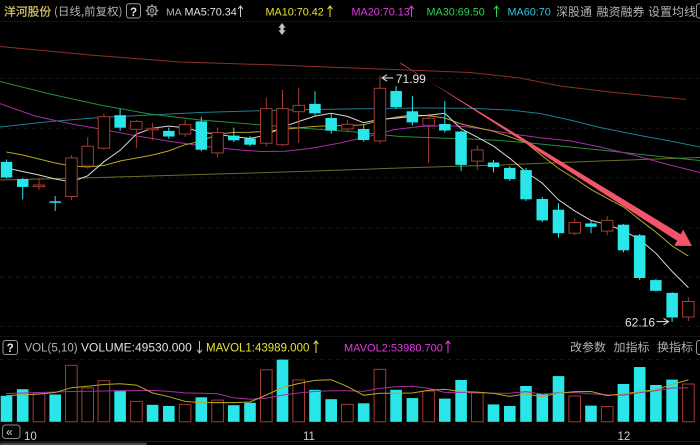  Describe the element at coordinates (257, 349) in the screenshot. I see `svg-text: MAVOL1:43989.000` at that location.